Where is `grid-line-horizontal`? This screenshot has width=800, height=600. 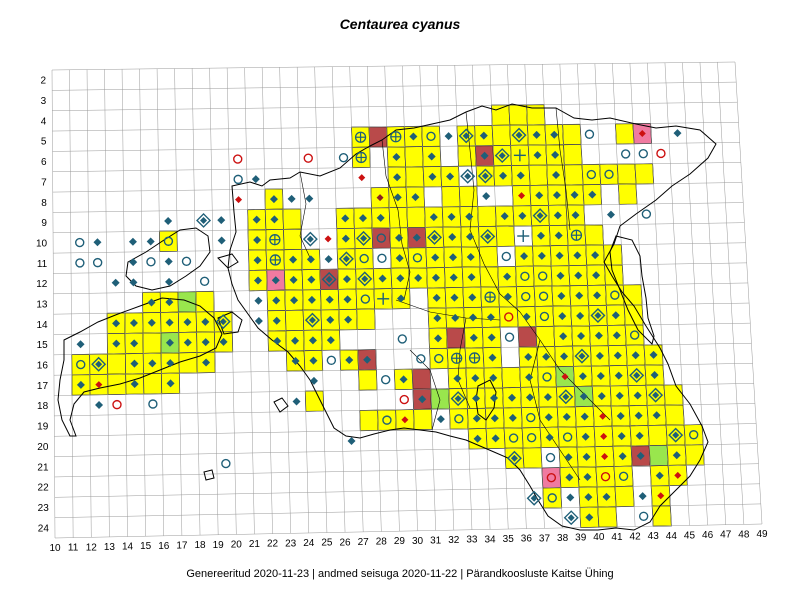
grid-line-horizontal is located at coordinates (402, 349).